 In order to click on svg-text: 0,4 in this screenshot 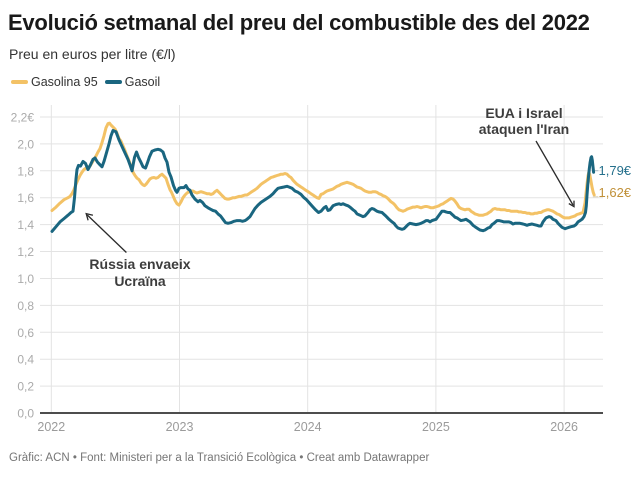, I will do `click(25, 360)`.